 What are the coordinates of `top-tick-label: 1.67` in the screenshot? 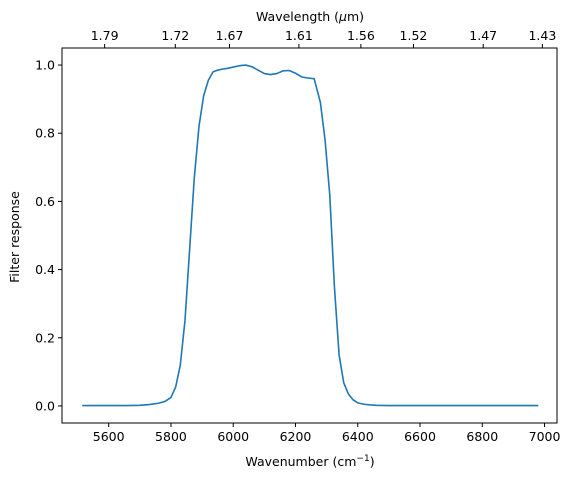 It's located at (230, 35).